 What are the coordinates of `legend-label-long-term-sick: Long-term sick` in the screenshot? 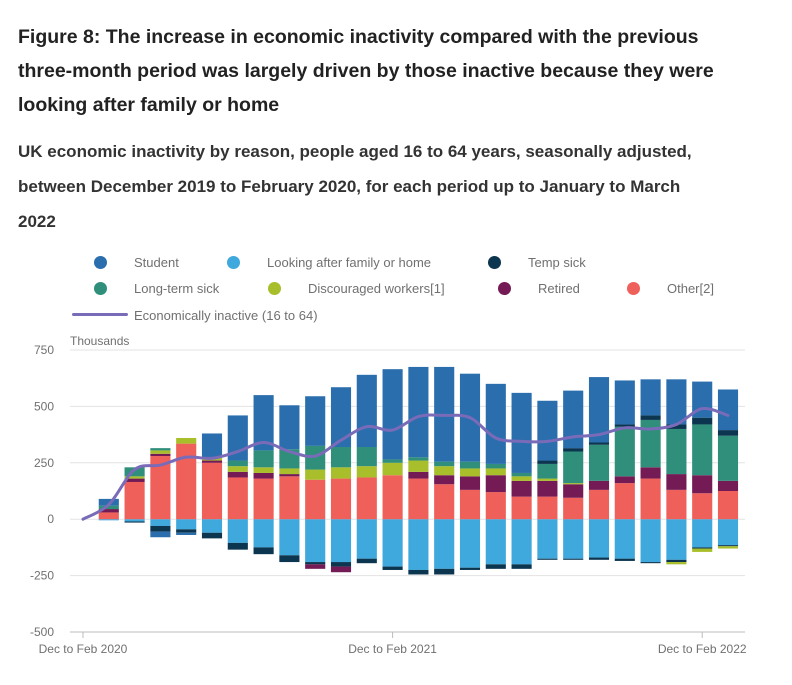 It's located at (177, 288).